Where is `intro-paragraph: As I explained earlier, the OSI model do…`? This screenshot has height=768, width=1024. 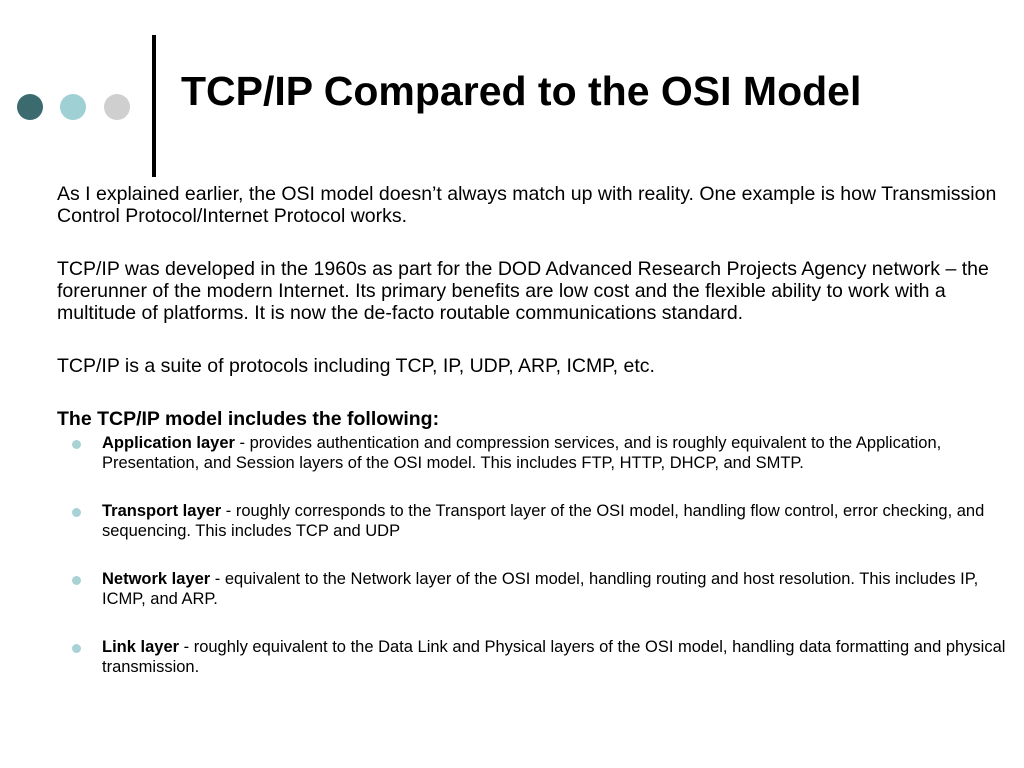
intro-paragraph: As I explained earlier, the OSI model do… is located at coordinates (527, 205).